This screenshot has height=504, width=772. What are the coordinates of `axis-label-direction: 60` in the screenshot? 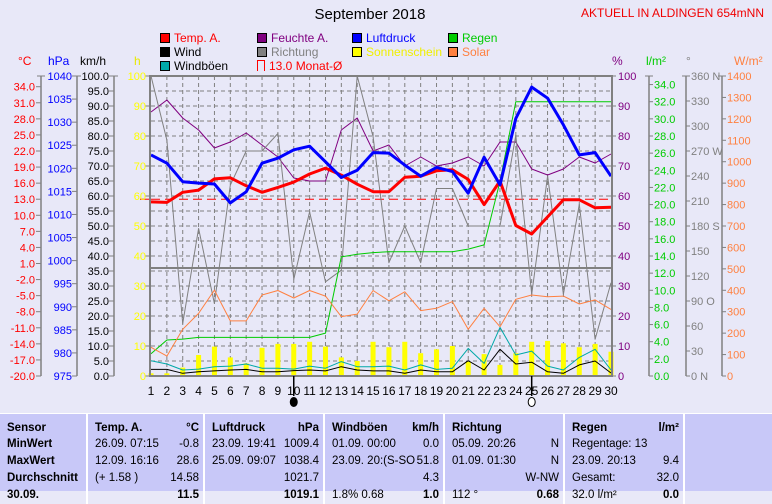 It's located at (697, 327).